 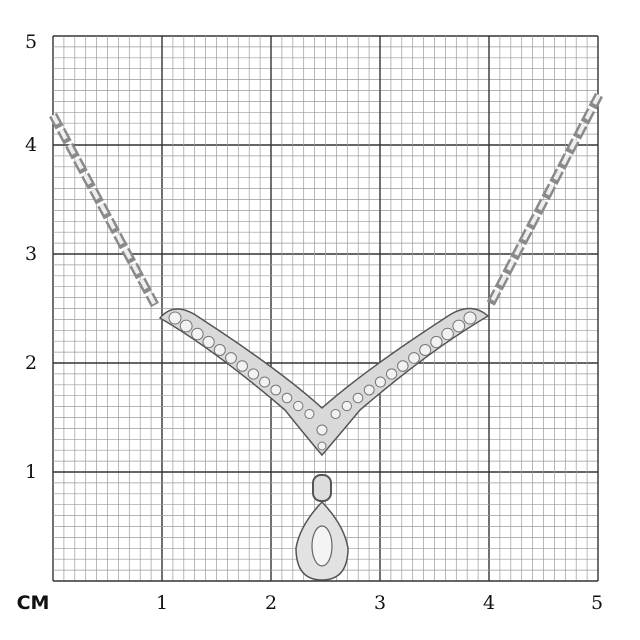 I want to click on y-tick-label: 1, so click(x=31, y=472).